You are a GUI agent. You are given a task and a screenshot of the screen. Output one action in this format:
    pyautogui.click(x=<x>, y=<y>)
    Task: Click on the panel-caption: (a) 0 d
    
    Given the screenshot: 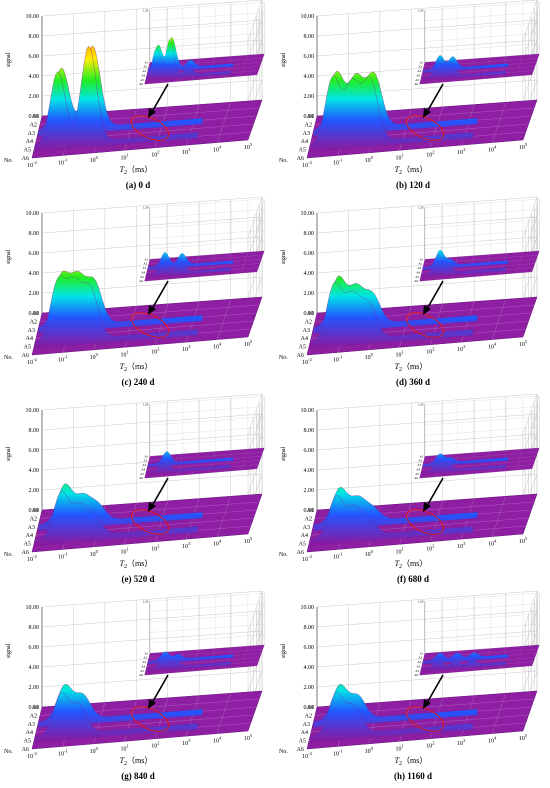 What is the action you would take?
    pyautogui.click(x=138, y=185)
    